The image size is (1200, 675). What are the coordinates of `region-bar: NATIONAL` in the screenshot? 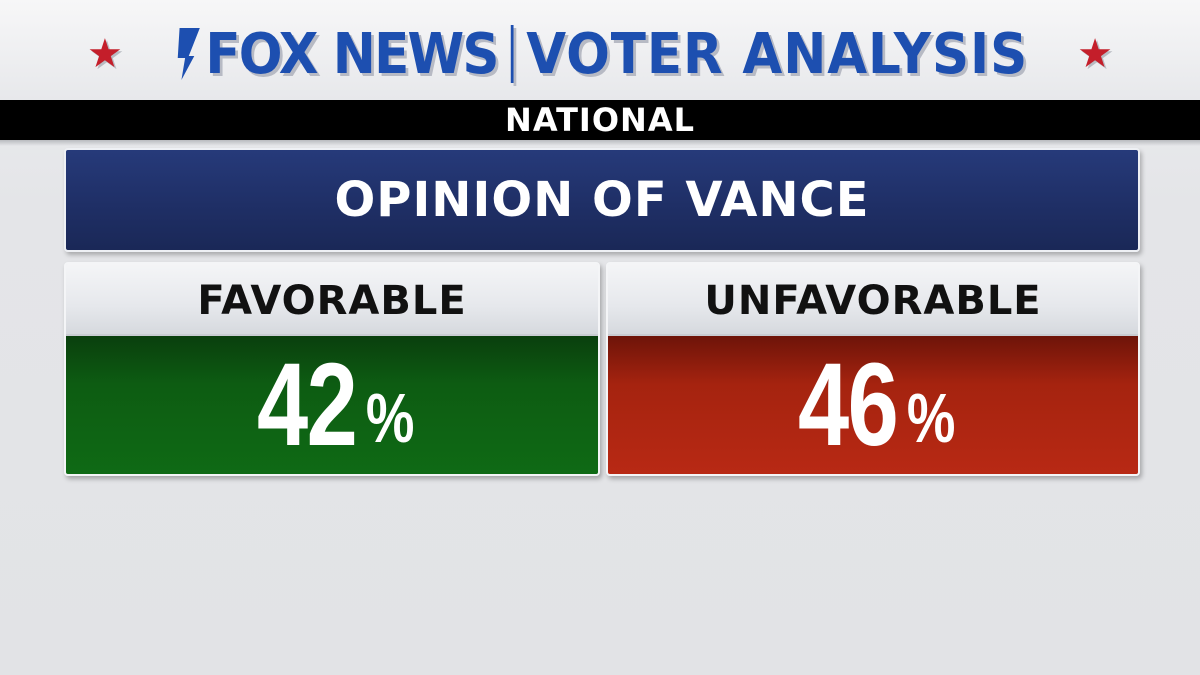 It's located at (600, 120).